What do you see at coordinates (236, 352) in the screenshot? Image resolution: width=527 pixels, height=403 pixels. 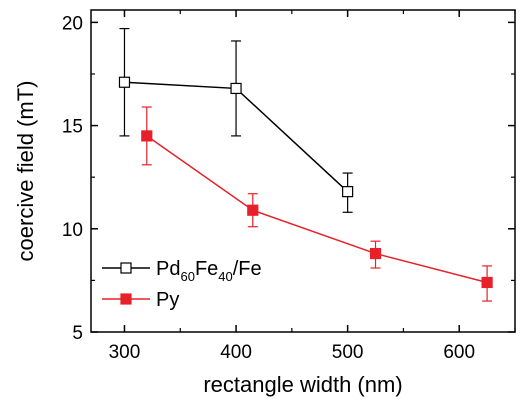 I see `x-tick-label: 400` at bounding box center [236, 352].